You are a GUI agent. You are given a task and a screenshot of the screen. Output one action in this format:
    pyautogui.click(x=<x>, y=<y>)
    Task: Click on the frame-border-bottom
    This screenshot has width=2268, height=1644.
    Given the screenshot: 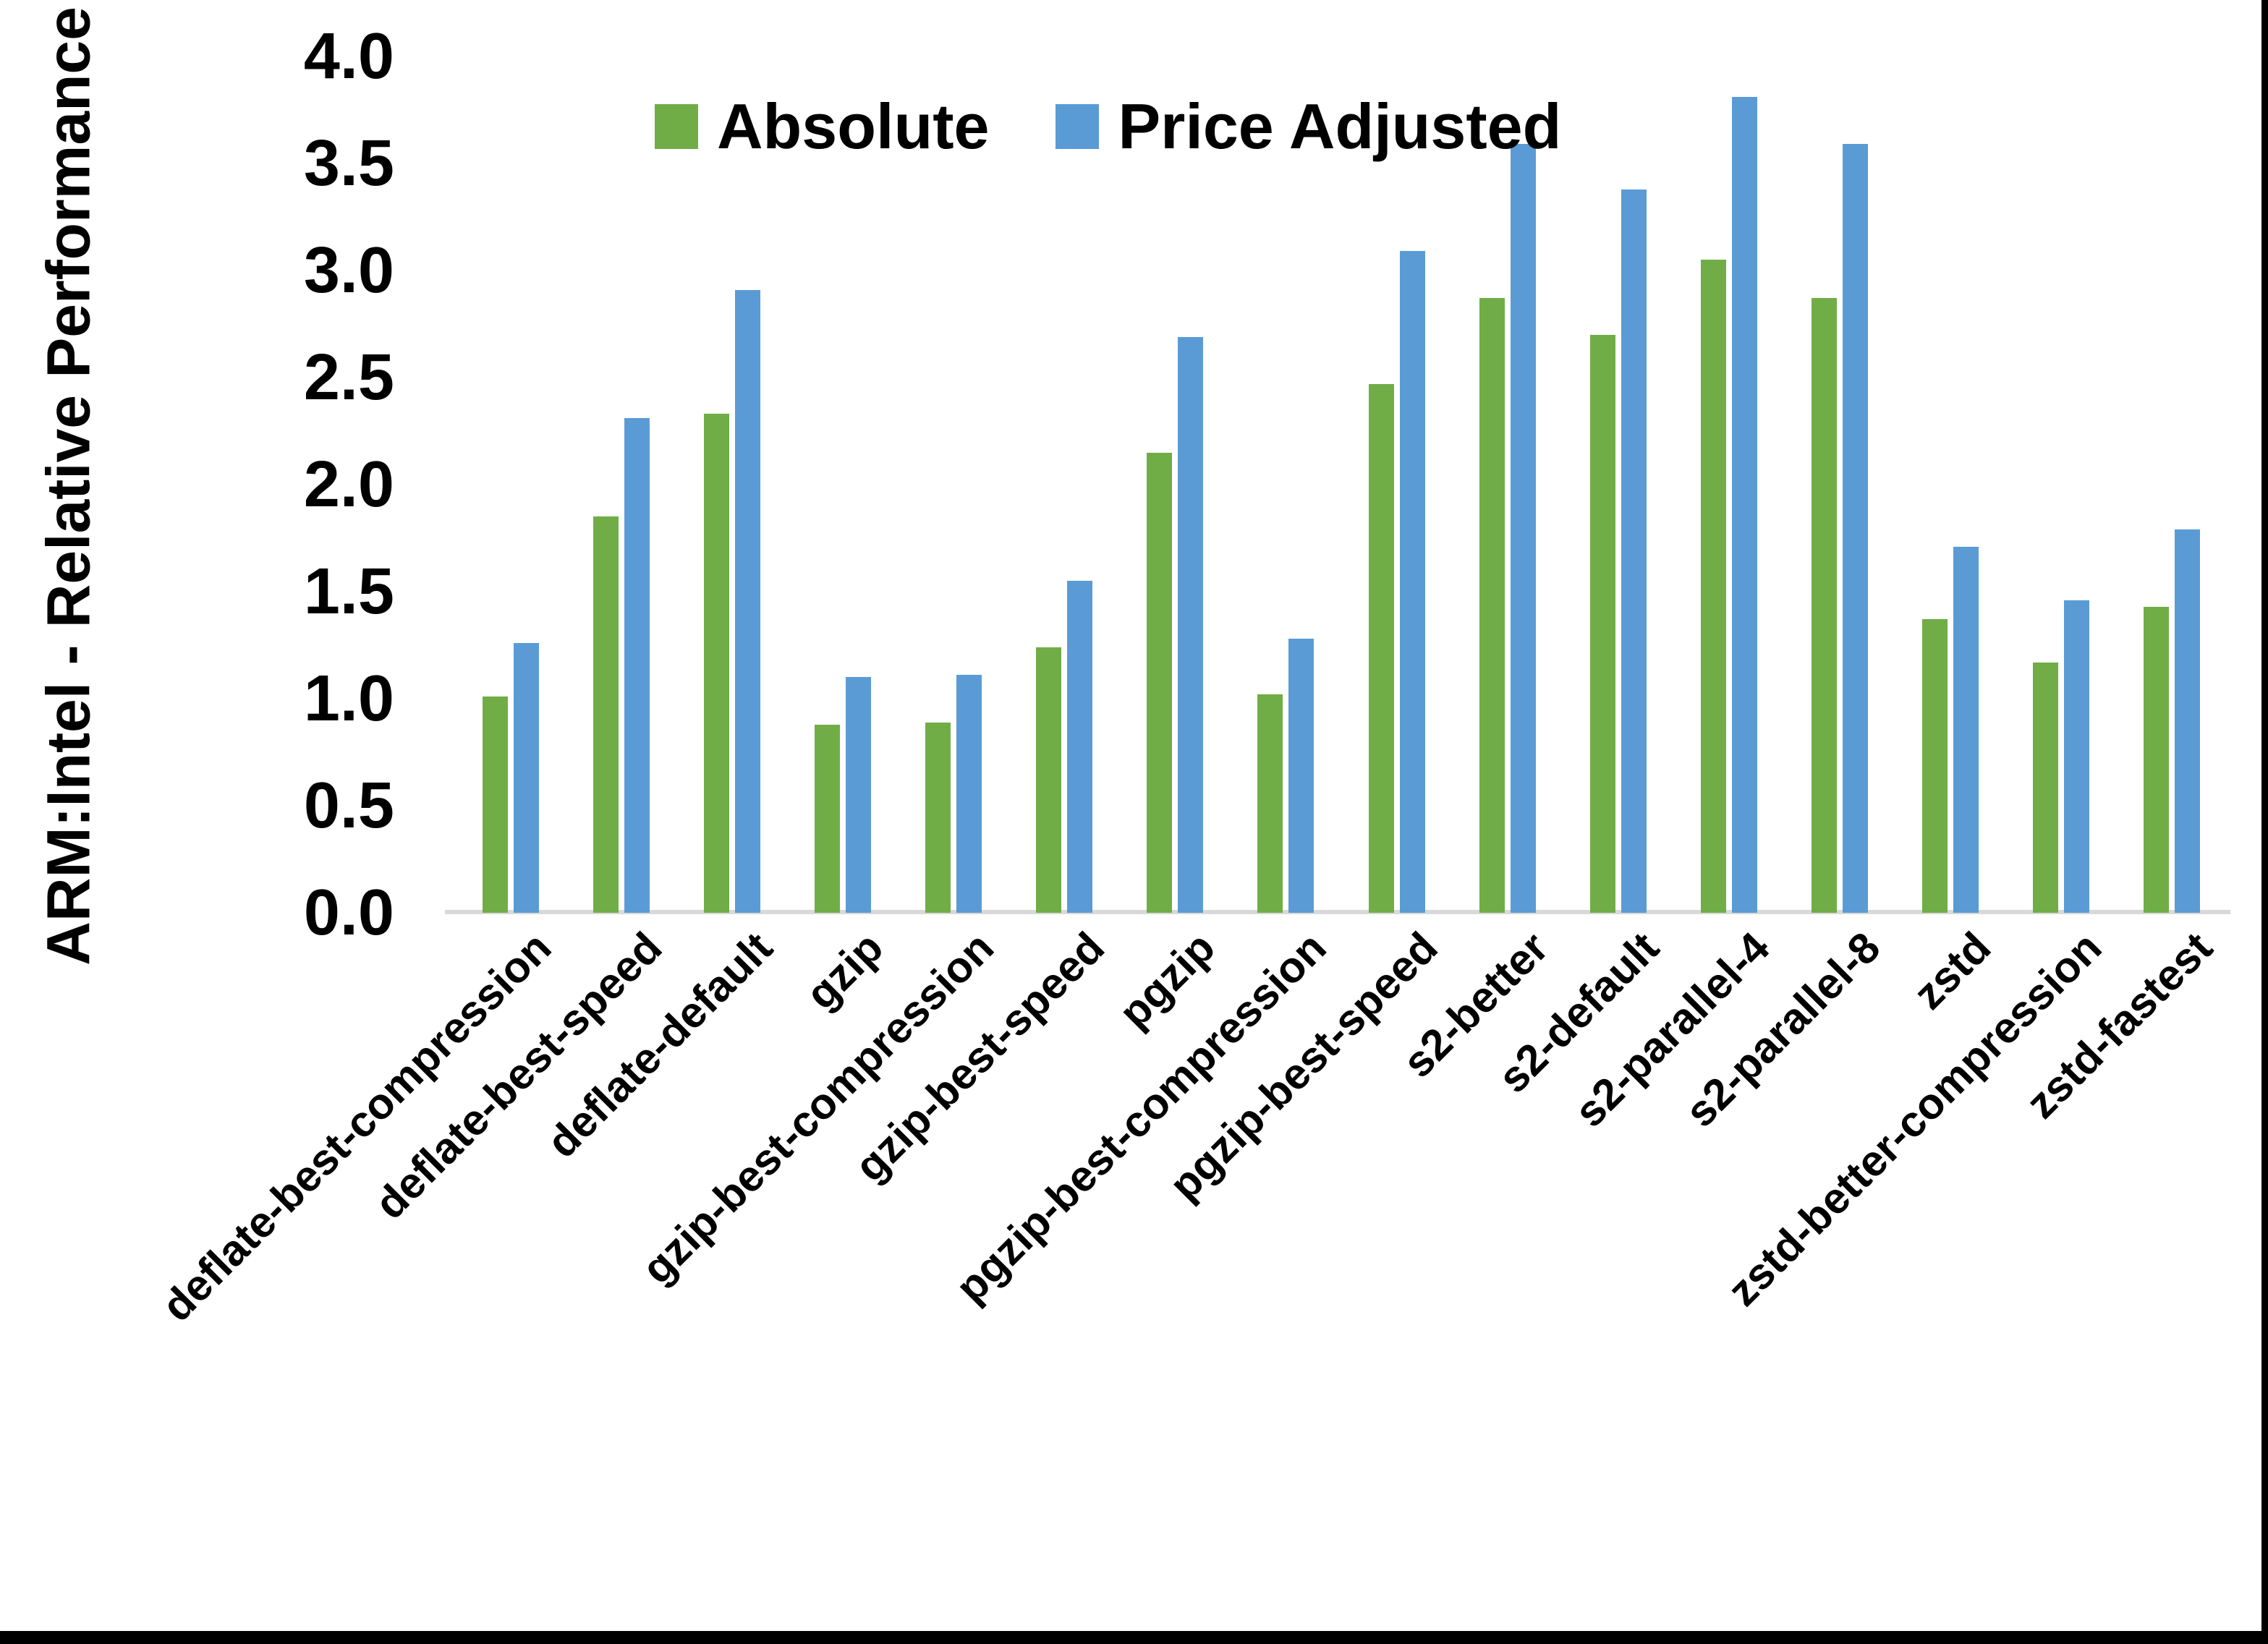 What is the action you would take?
    pyautogui.click(x=1134, y=1637)
    